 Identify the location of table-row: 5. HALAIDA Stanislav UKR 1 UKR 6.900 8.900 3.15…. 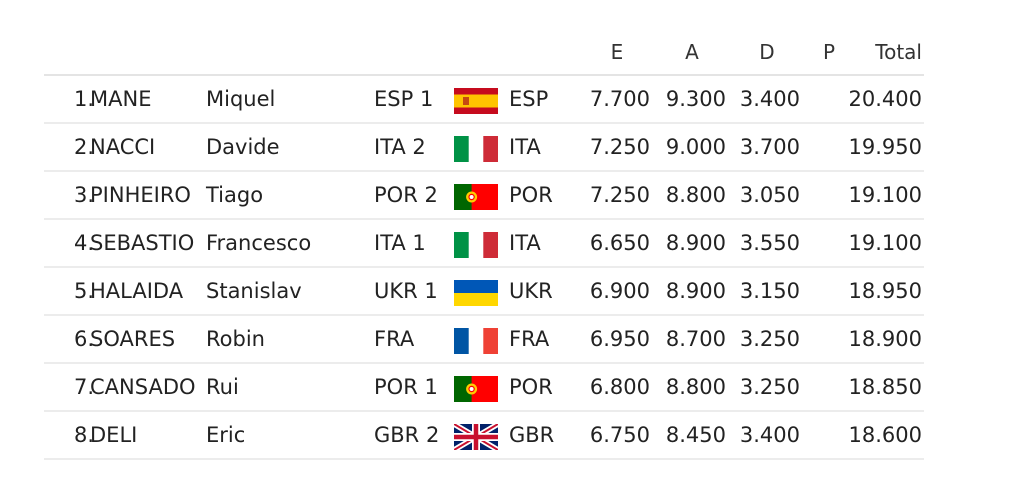
(484, 292).